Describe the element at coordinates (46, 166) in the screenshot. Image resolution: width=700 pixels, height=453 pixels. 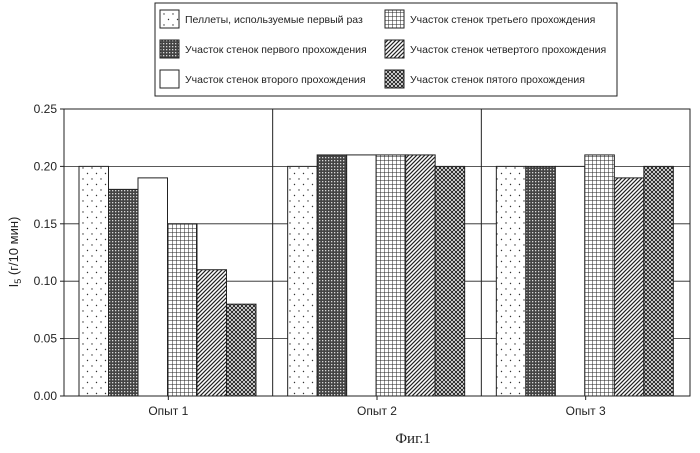
I see `y-tick-label: 0.20` at that location.